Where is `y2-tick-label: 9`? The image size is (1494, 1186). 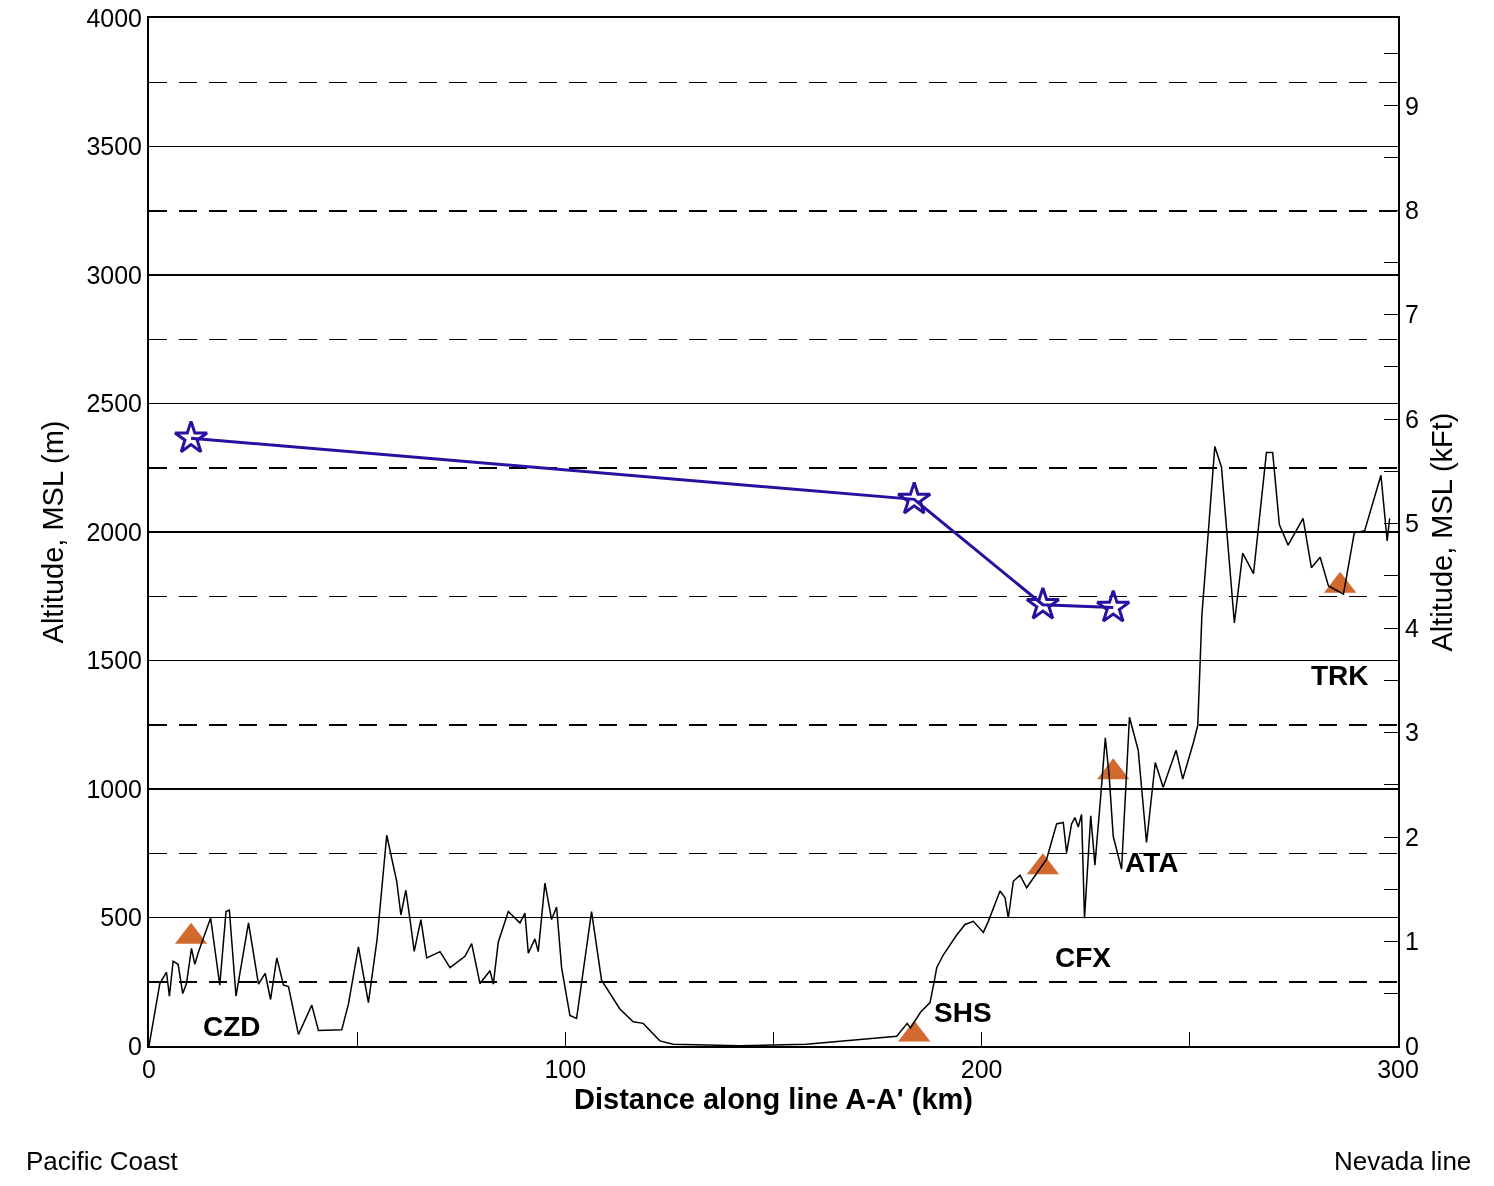 y2-tick-label: 9 is located at coordinates (1412, 105).